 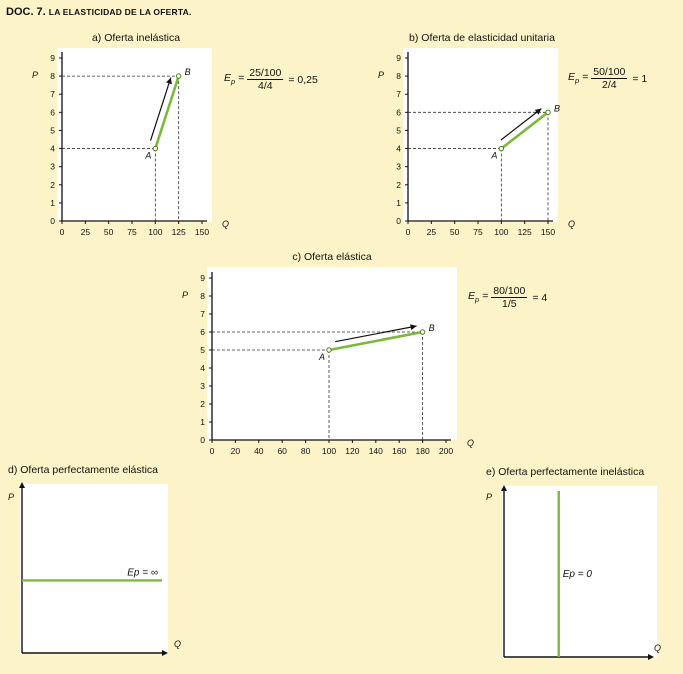 I want to click on chart-a-y-tick-label: 9, so click(x=52, y=58).